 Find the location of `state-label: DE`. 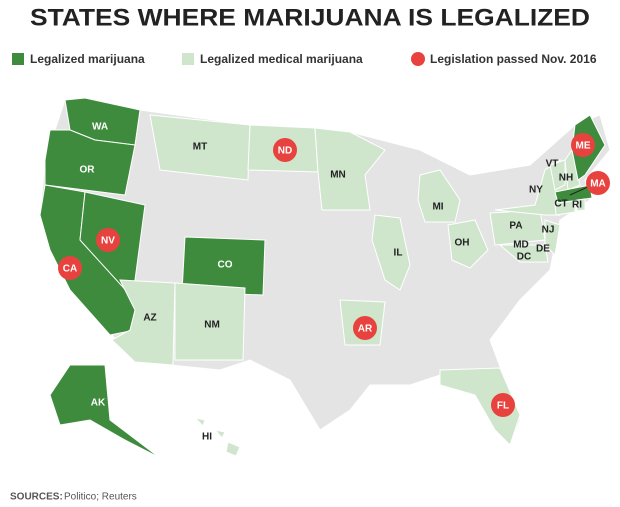

state-label: DE is located at coordinates (543, 249).